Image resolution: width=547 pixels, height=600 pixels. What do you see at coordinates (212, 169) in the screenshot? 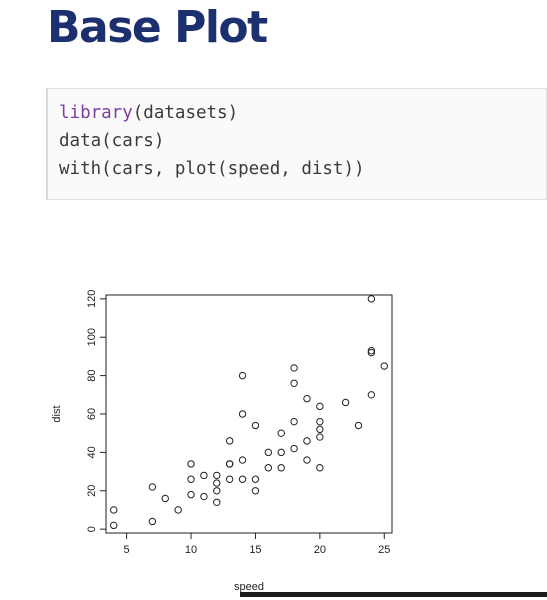
I see `code-line-3: with(cars, plot(speed, dist))` at bounding box center [212, 169].